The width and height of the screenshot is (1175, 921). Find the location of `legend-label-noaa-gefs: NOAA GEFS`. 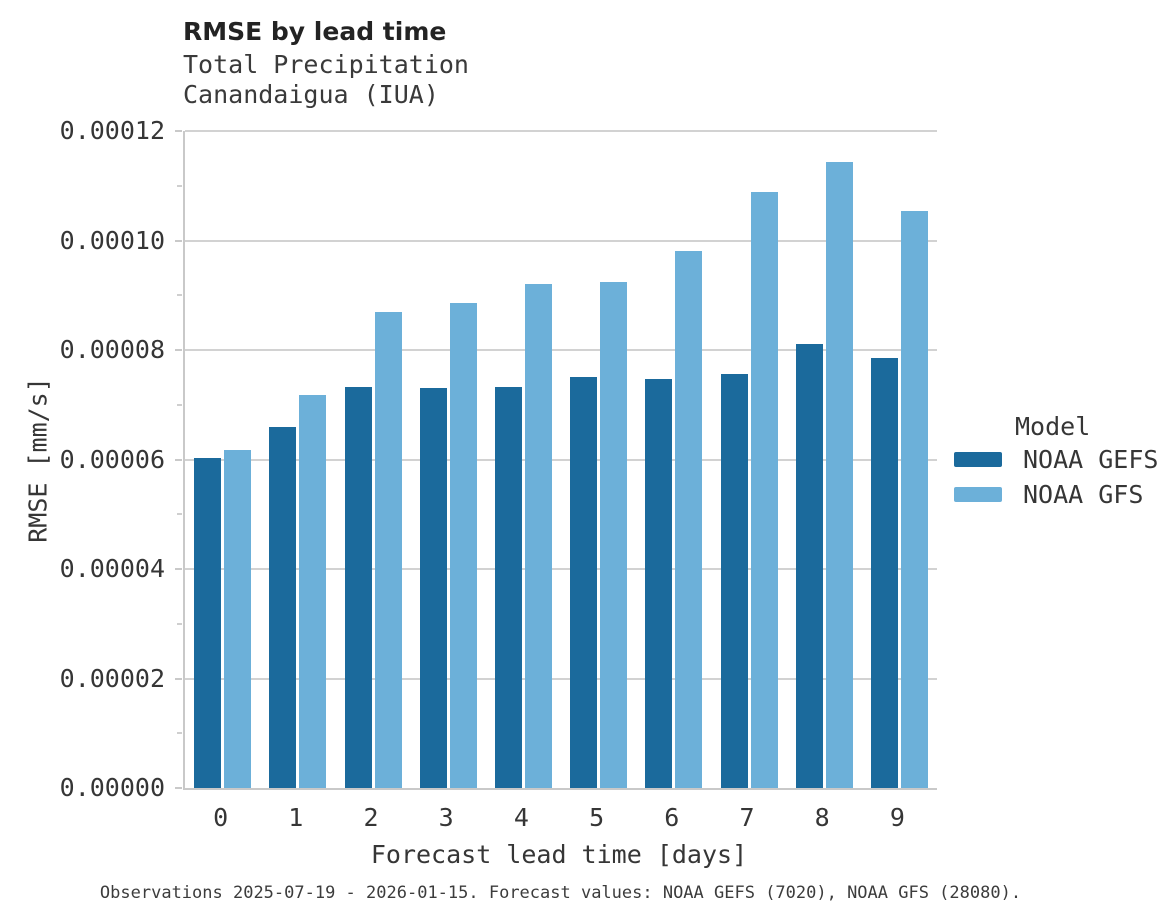

legend-label-noaa-gefs: NOAA GEFS is located at coordinates (1091, 459).